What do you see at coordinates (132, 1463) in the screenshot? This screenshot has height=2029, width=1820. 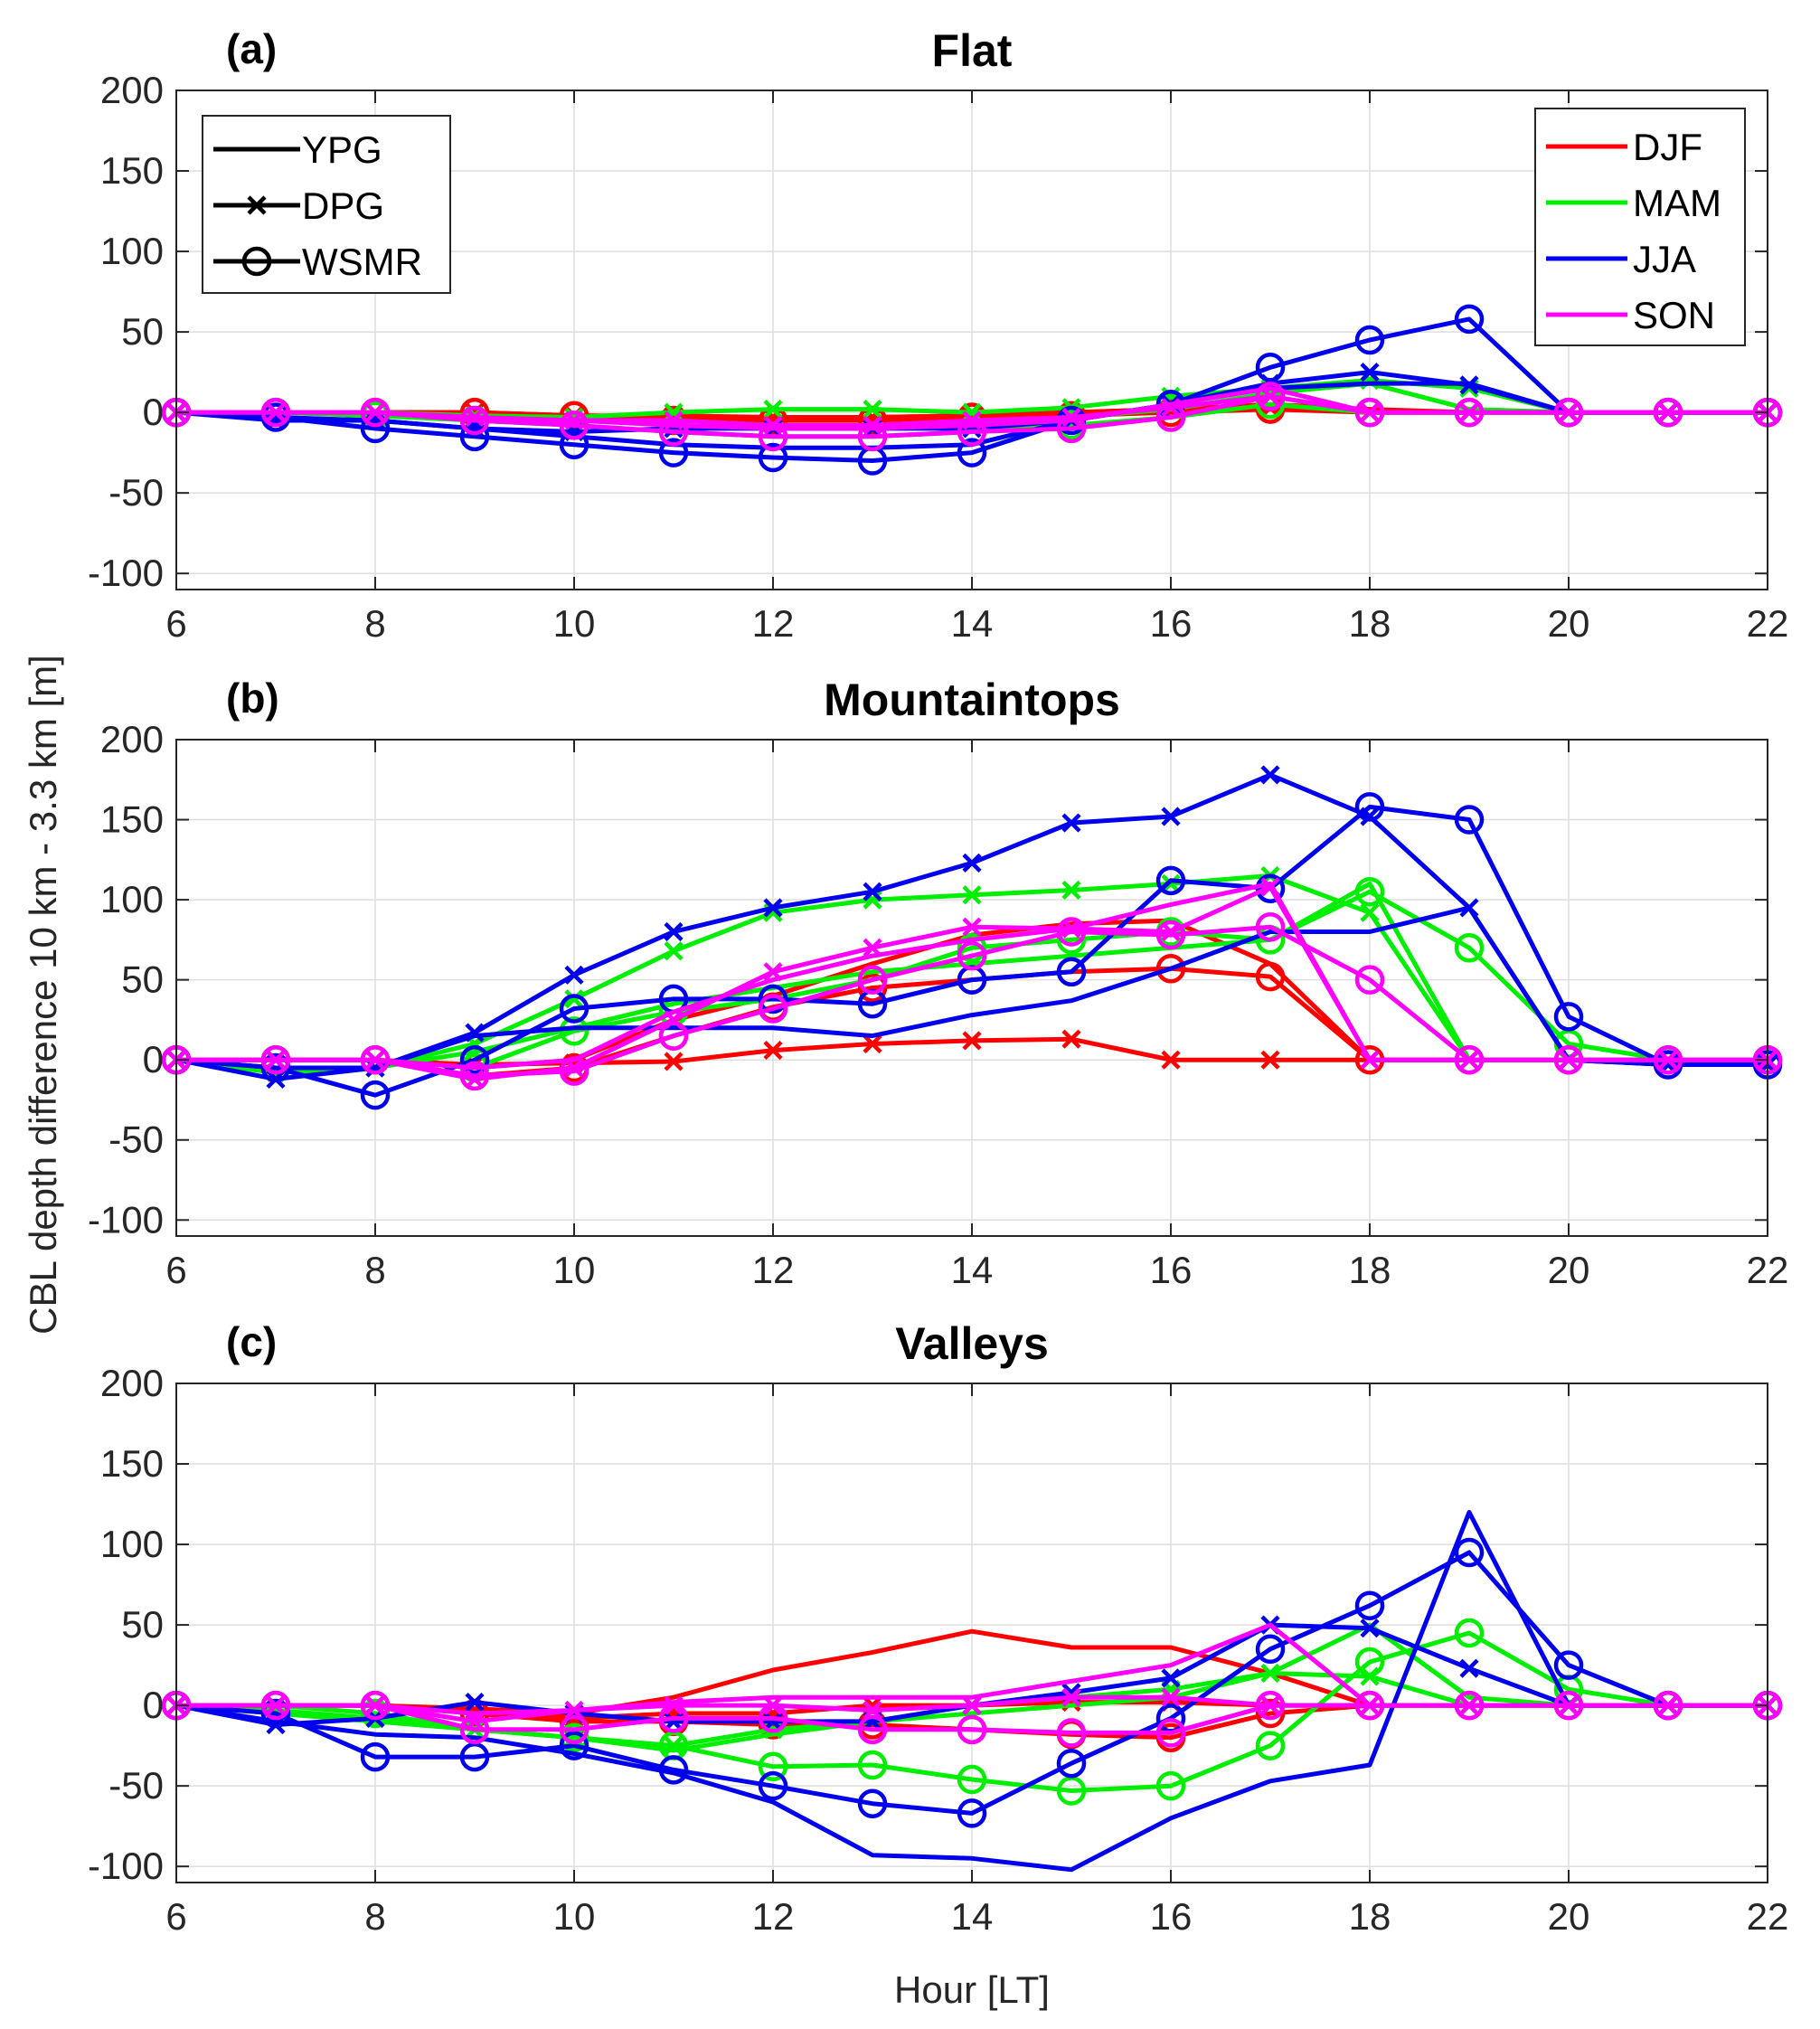 I see `y-tick-label: 150` at bounding box center [132, 1463].